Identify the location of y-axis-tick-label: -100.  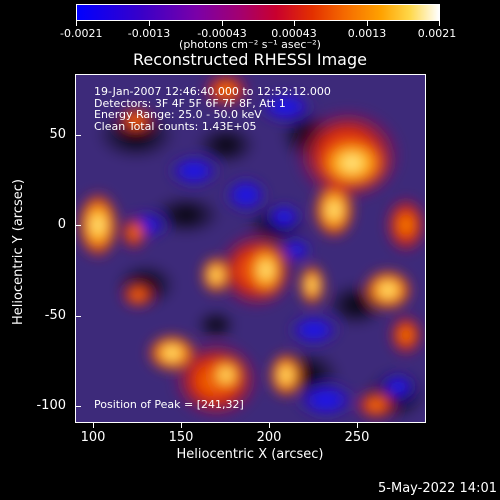
(51, 405).